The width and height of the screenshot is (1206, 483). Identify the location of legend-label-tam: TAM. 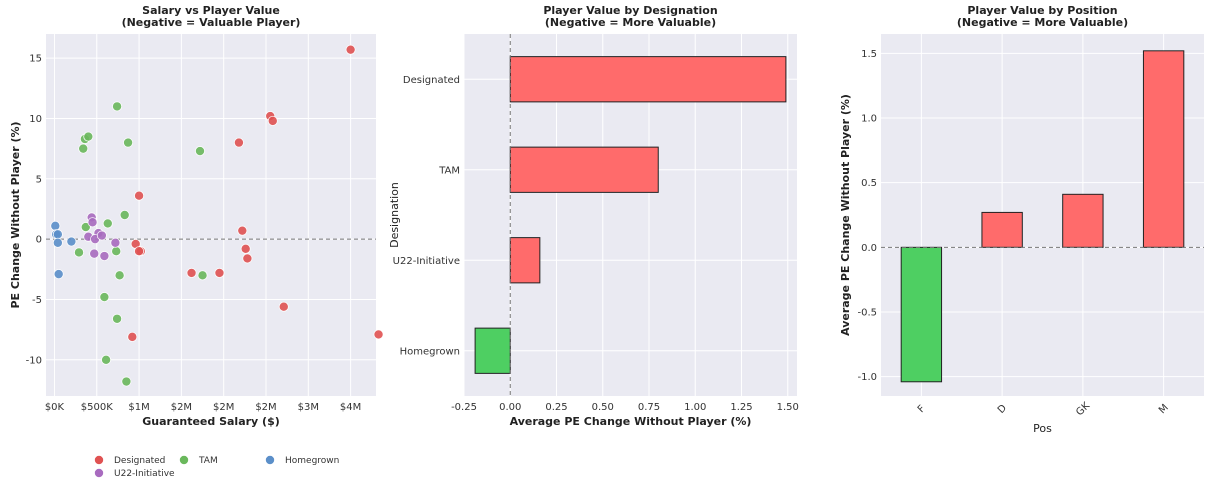
(208, 461).